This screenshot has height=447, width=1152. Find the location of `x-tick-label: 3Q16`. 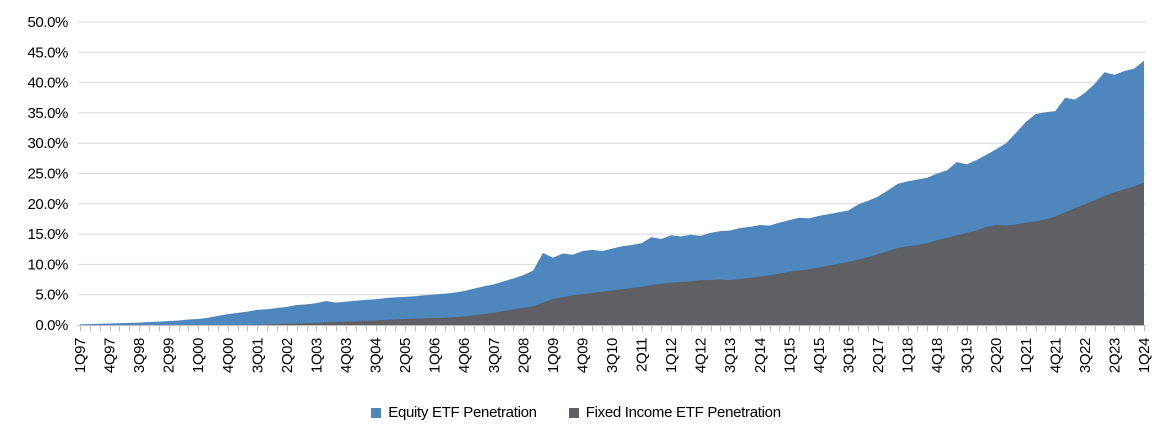

x-tick-label: 3Q16 is located at coordinates (848, 355).